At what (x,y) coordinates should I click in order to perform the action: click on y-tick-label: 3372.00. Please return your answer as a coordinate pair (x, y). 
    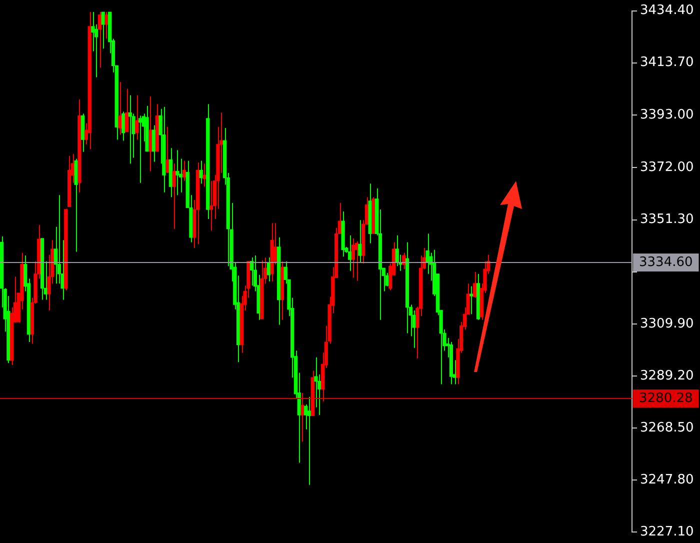
    Looking at the image, I should click on (667, 168).